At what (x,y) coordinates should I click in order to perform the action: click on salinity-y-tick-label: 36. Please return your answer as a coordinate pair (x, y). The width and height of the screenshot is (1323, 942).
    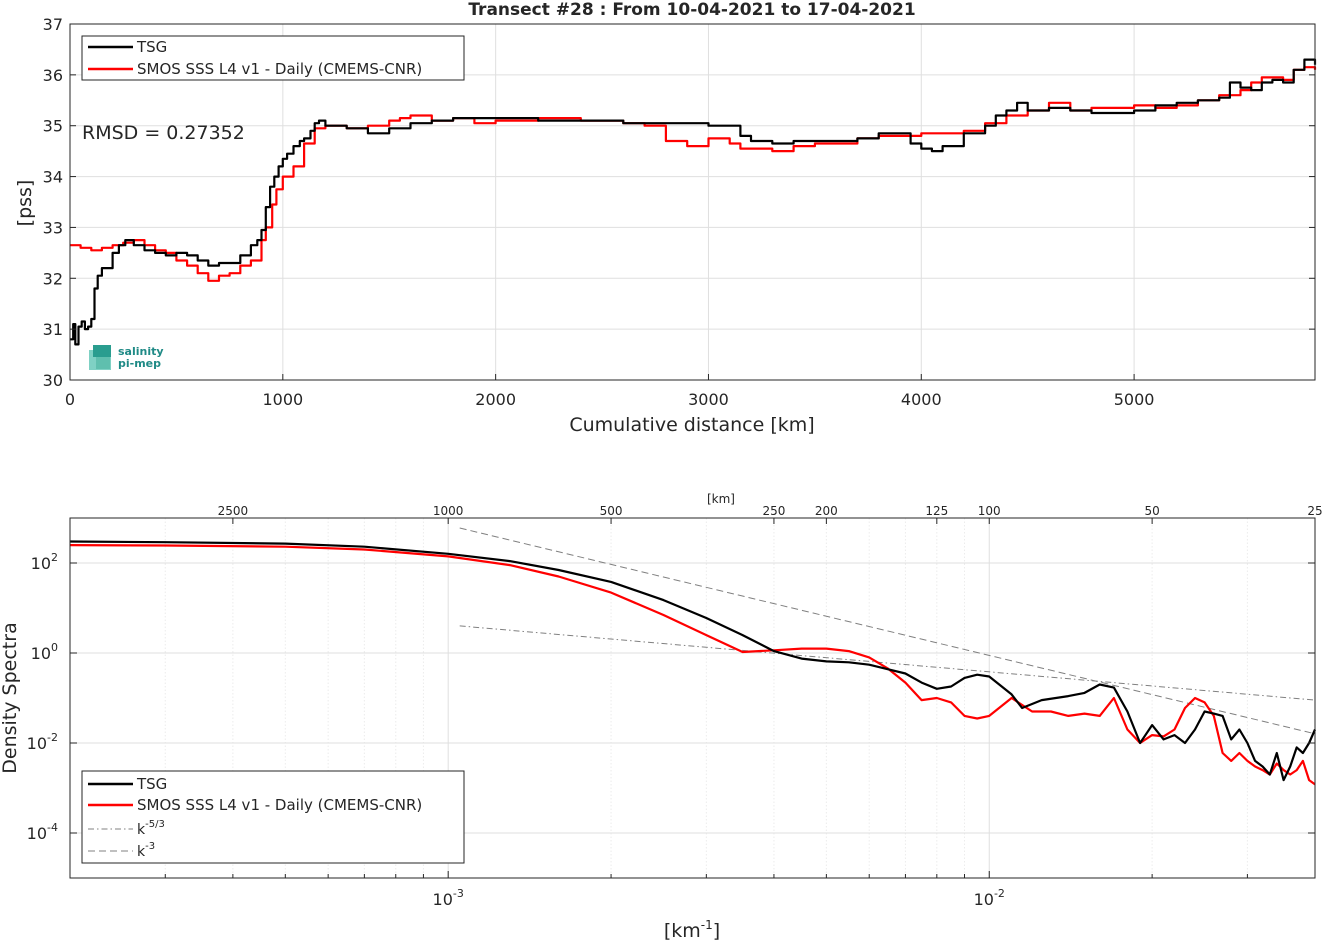
    Looking at the image, I should click on (53, 75).